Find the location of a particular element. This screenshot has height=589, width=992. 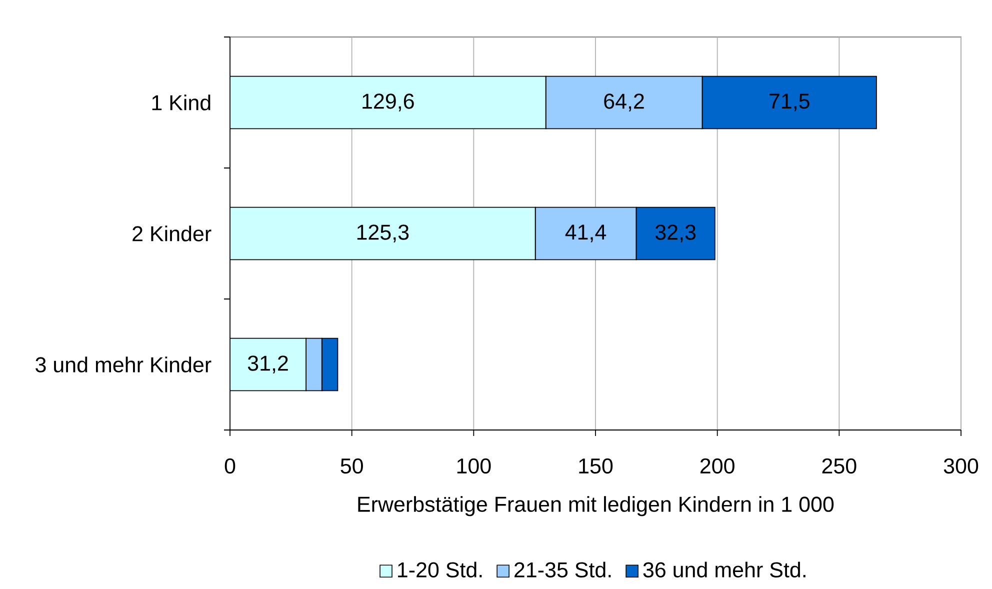

data-label: 125,3 is located at coordinates (383, 233).